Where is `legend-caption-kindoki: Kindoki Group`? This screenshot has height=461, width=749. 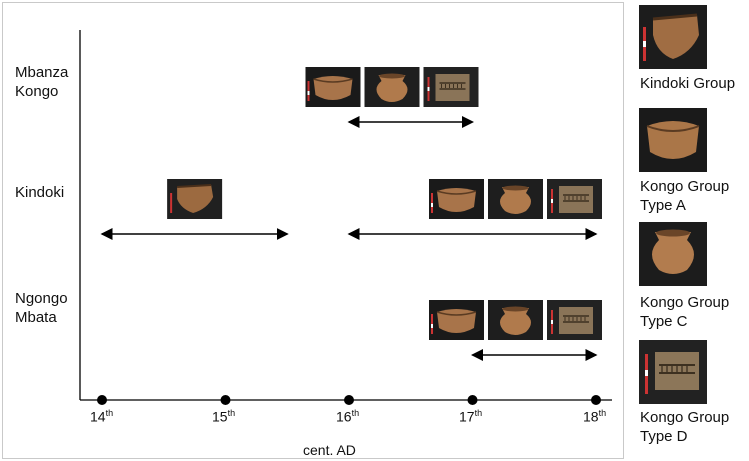
legend-caption-kindoki: Kindoki Group is located at coordinates (687, 83).